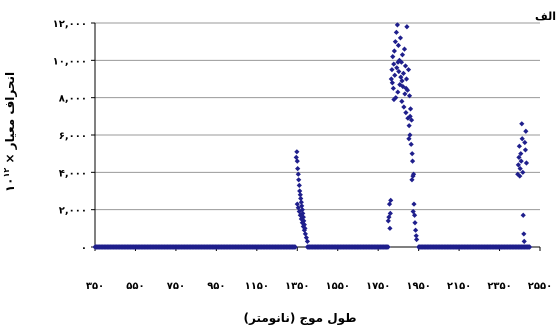 This screenshot has width=560, height=329. What do you see at coordinates (216, 286) in the screenshot?
I see `x-tick-label: ۹۵۰` at bounding box center [216, 286].